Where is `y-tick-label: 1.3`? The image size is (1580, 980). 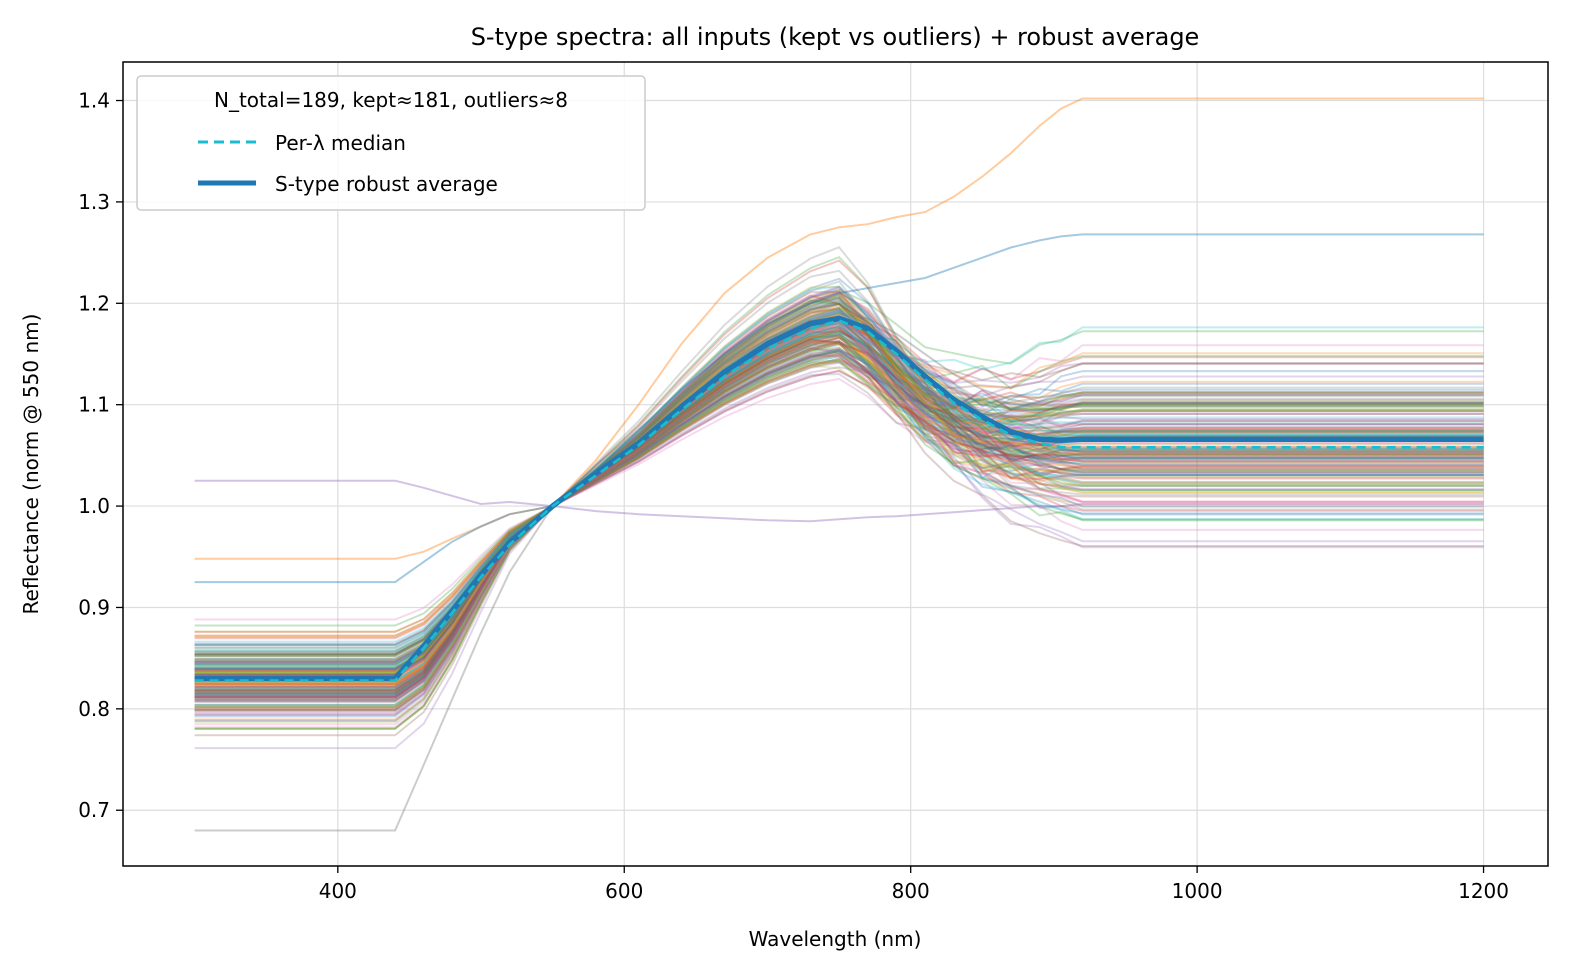
y-tick-label: 1.3 is located at coordinates (94, 202).